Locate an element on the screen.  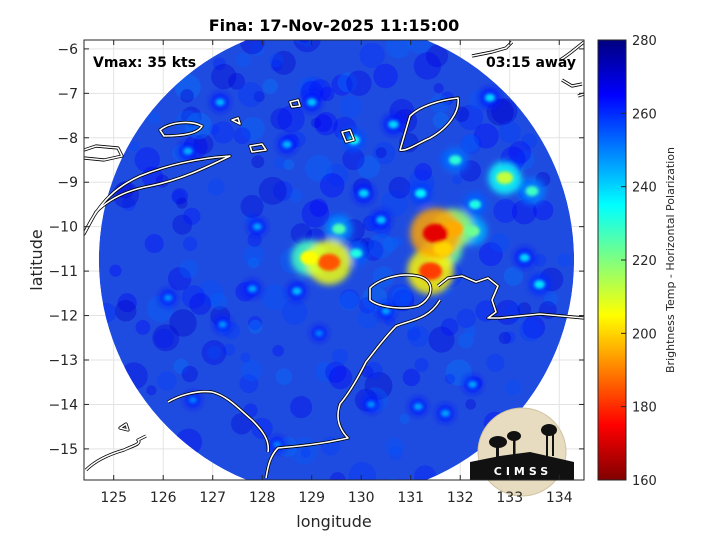
x-tick-label: 129 is located at coordinates (311, 498).